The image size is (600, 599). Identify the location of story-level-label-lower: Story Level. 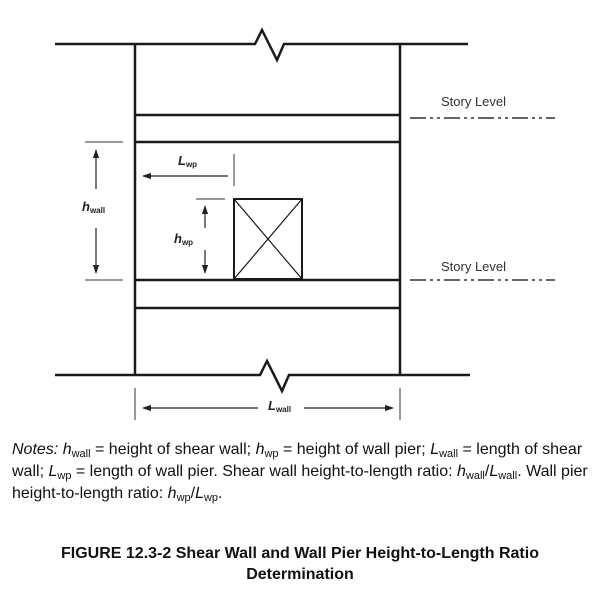
(473, 266).